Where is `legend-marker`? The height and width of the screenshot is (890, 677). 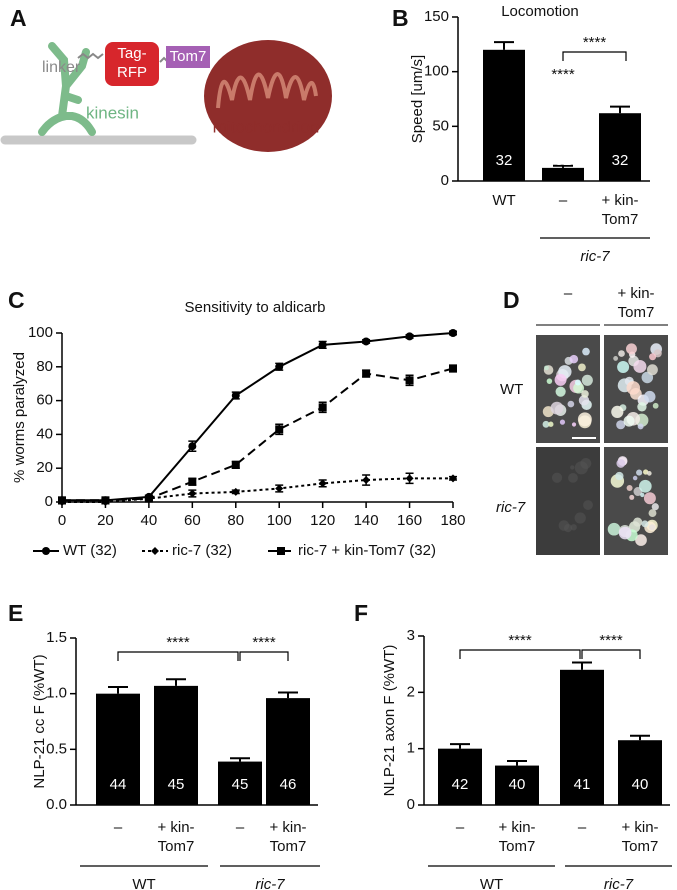
legend-marker is located at coordinates (46, 551).